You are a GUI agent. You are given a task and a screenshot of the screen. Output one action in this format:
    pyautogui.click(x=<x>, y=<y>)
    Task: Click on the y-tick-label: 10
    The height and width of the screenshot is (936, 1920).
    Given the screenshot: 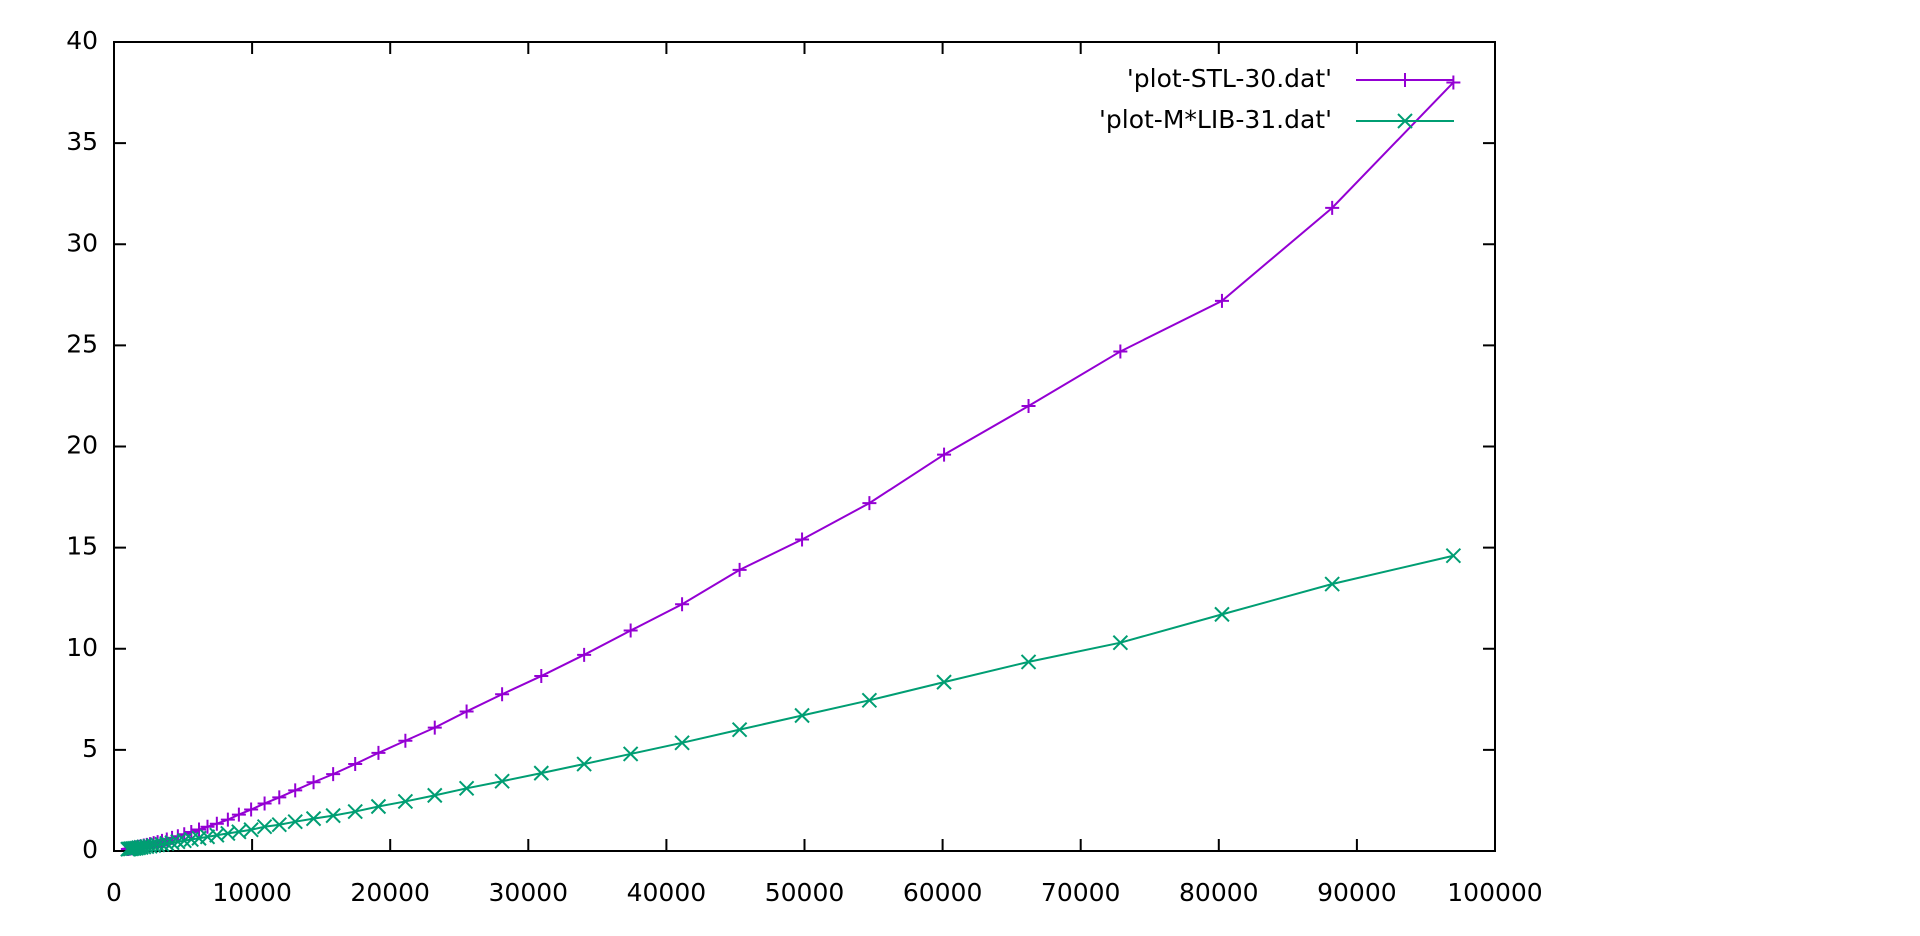 What is the action you would take?
    pyautogui.click(x=82, y=647)
    